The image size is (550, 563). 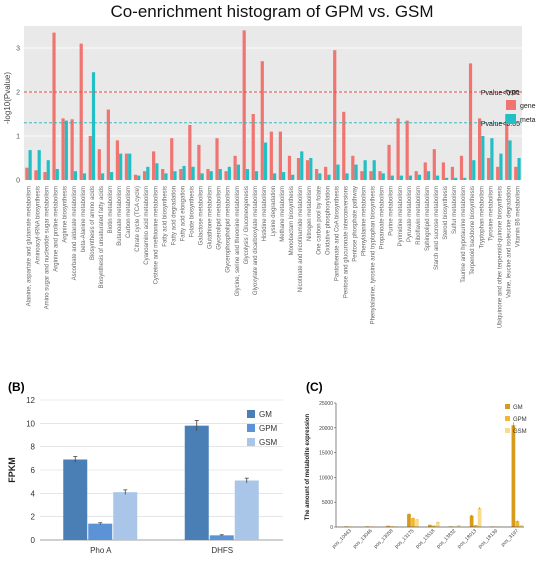 What do you see at coordinates (410, 214) in the screenshot?
I see `x-tick-label: Pyruvate metabolism` at bounding box center [410, 214].